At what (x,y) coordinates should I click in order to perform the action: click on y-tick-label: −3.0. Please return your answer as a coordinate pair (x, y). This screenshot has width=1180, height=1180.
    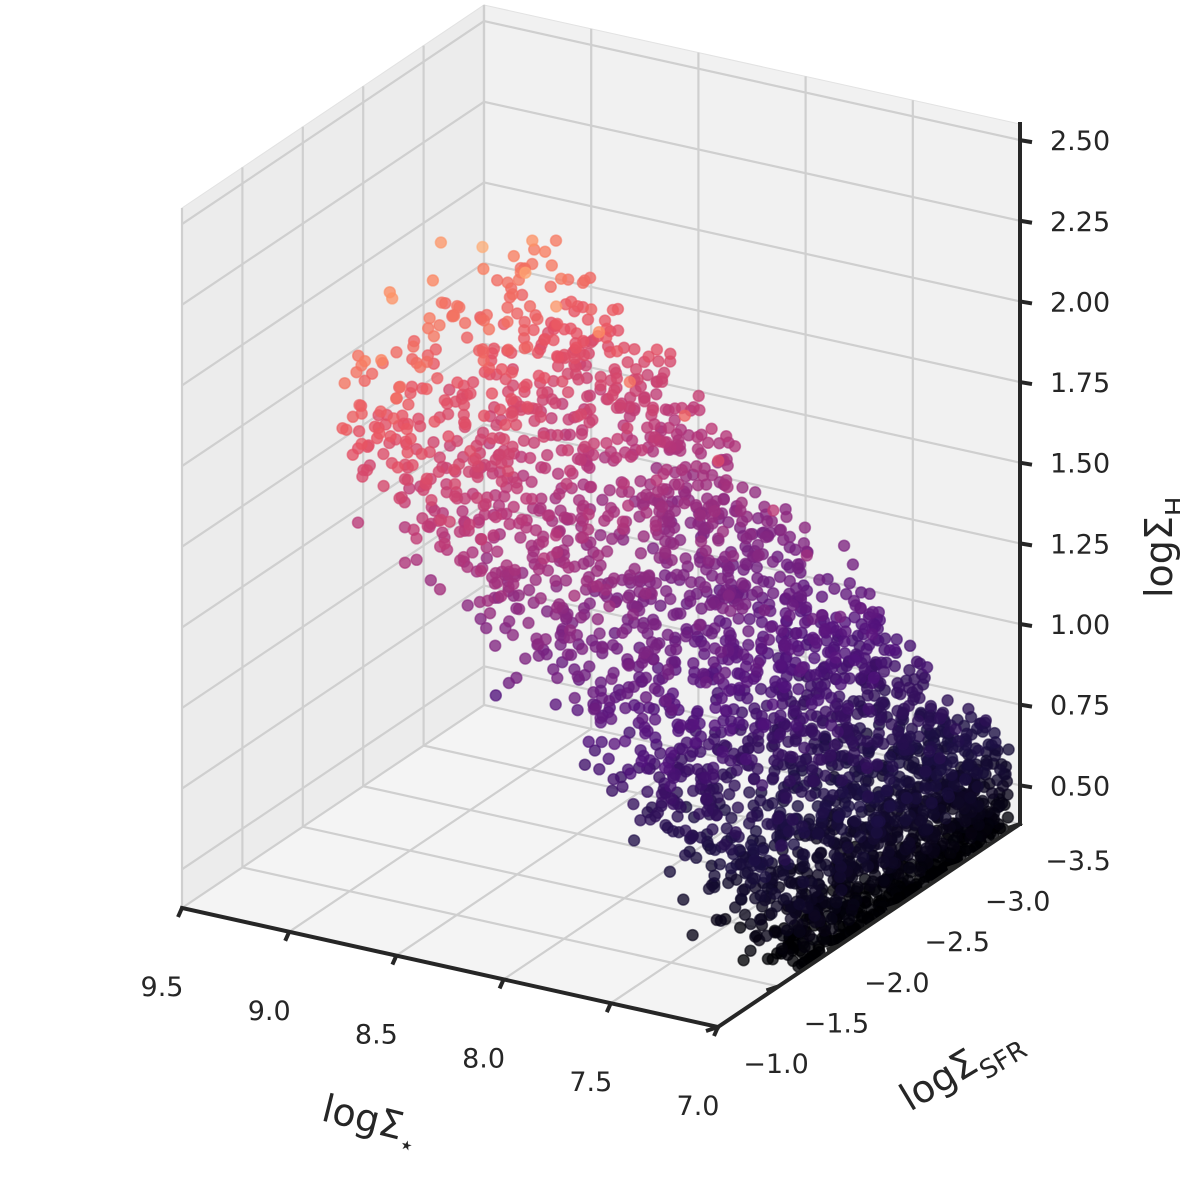
    Looking at the image, I should click on (1018, 902).